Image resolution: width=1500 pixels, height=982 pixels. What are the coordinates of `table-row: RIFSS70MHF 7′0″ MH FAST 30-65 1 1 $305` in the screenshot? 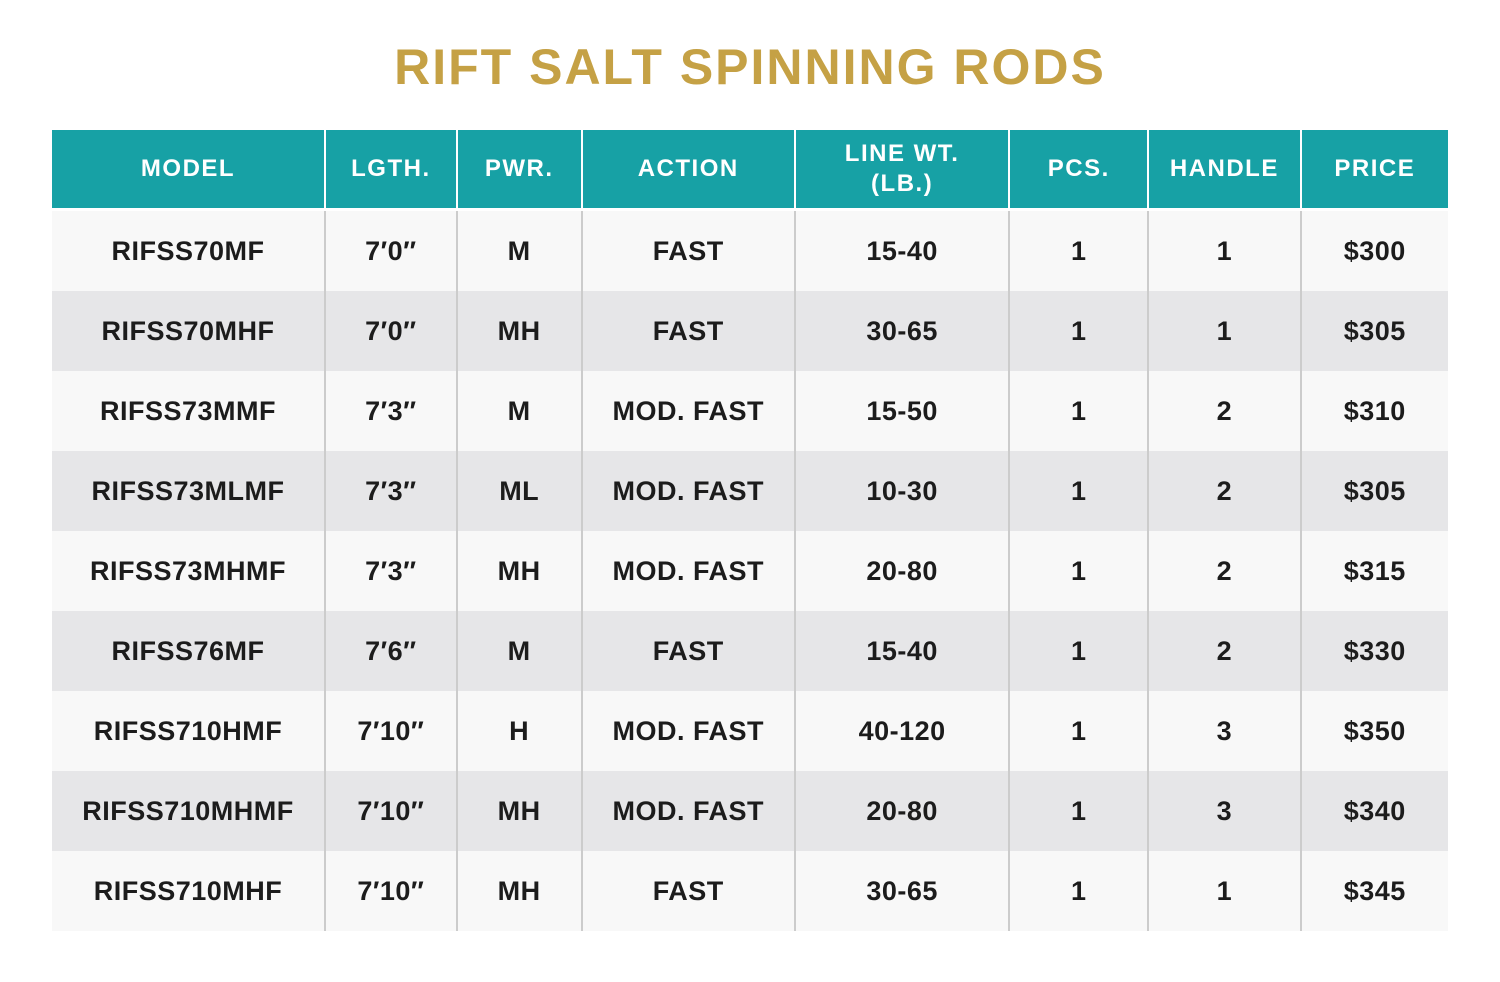 It's located at (750, 331).